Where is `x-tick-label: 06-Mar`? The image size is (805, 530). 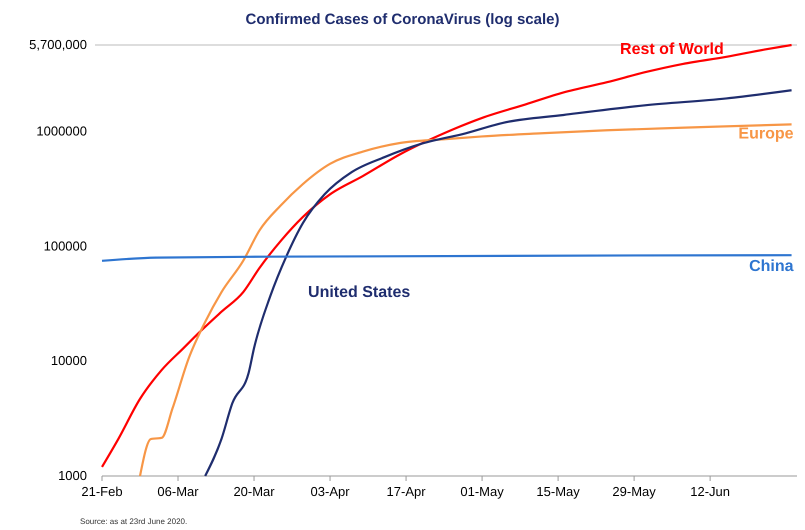
x-tick-label: 06-Mar is located at coordinates (178, 491).